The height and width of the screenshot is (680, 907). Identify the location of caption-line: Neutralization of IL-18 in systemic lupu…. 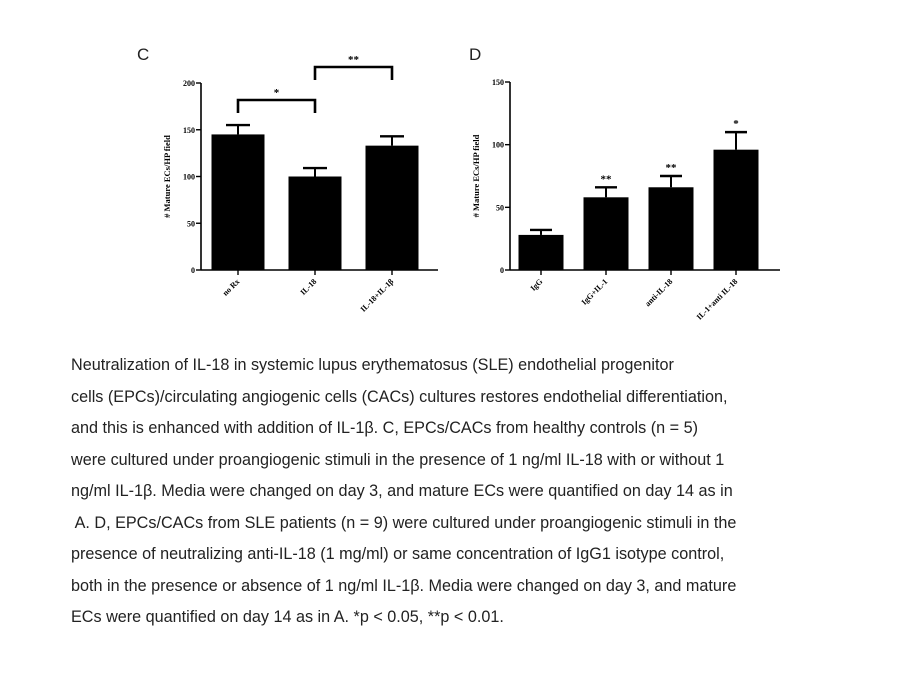
(372, 365).